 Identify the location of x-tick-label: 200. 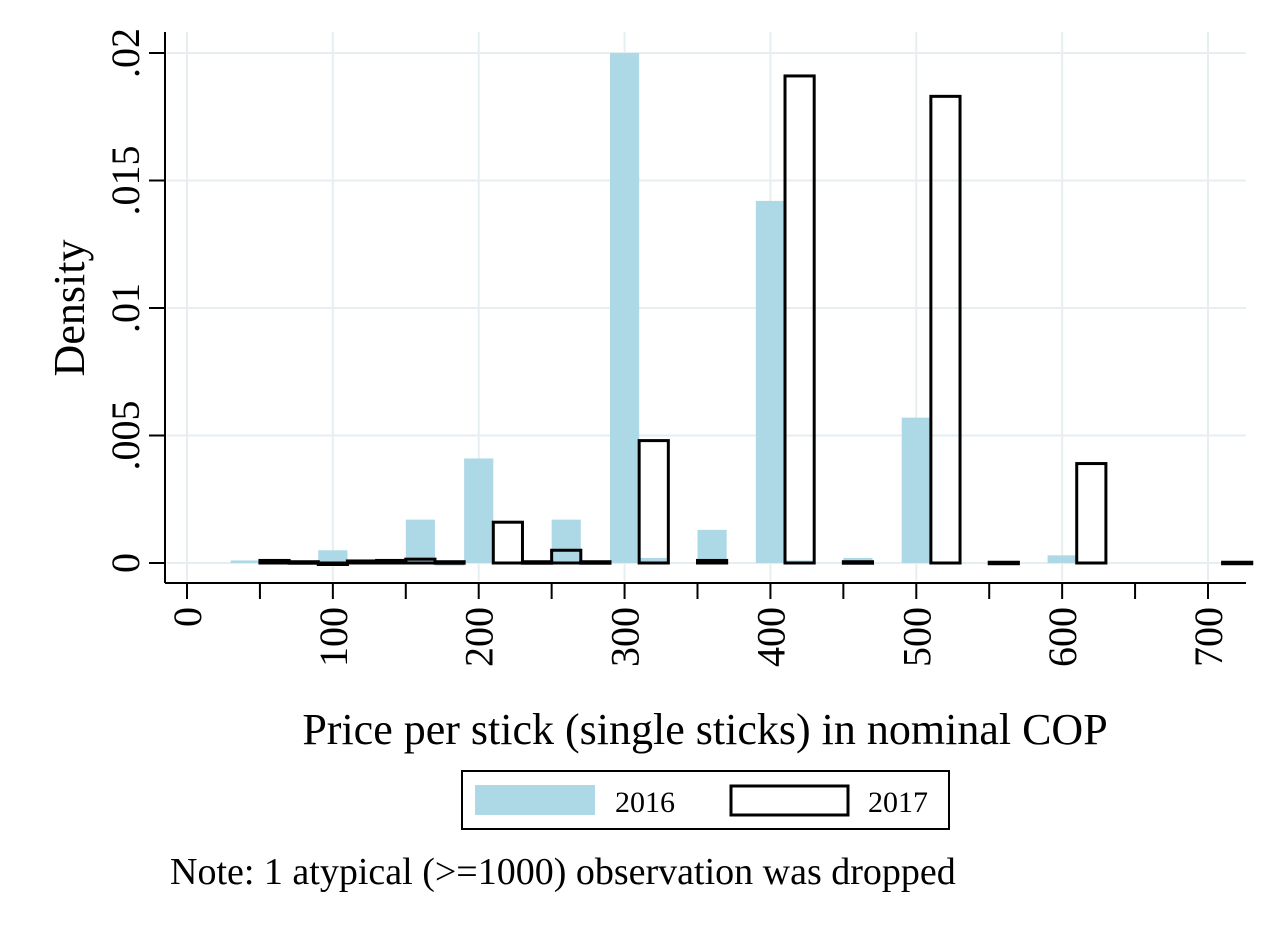
(479, 637).